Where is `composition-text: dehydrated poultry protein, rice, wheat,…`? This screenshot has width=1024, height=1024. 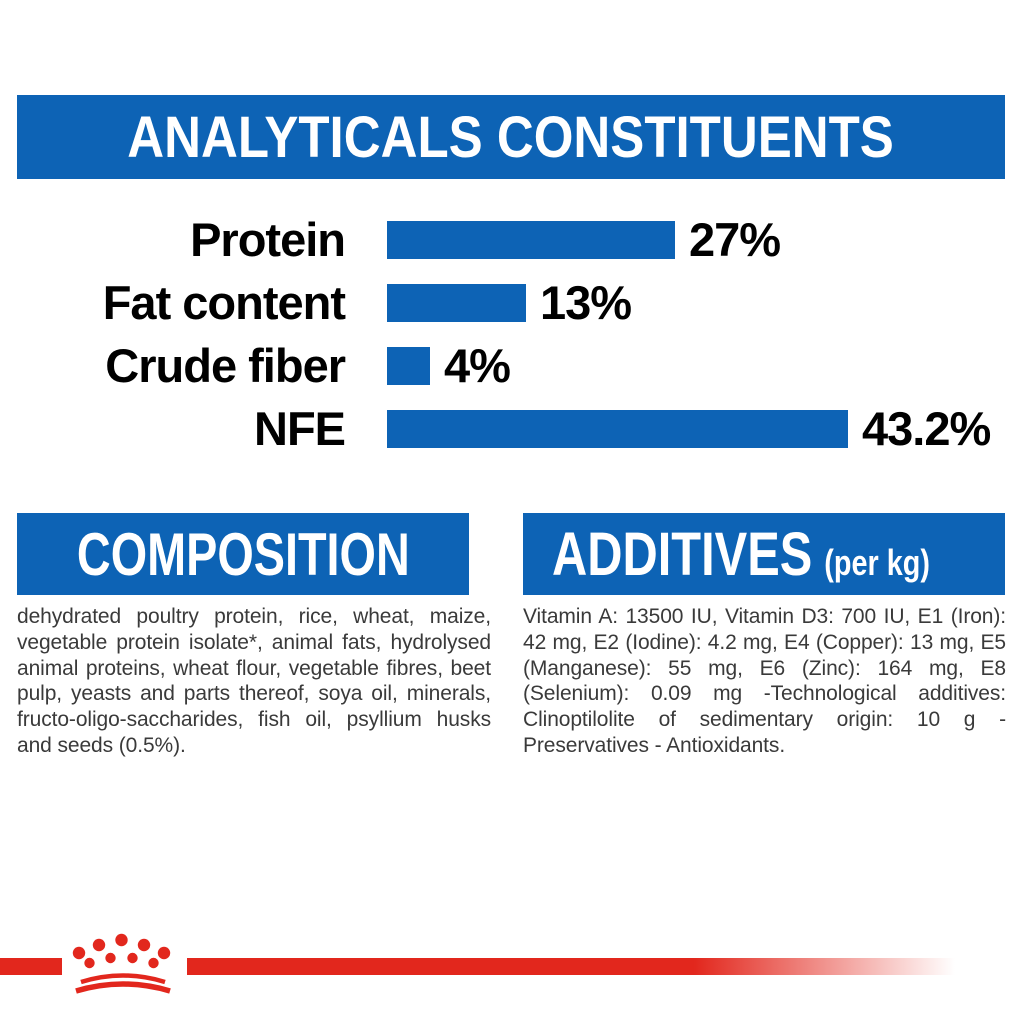
composition-text: dehydrated poultry protein, rice, wheat,… is located at coordinates (254, 681).